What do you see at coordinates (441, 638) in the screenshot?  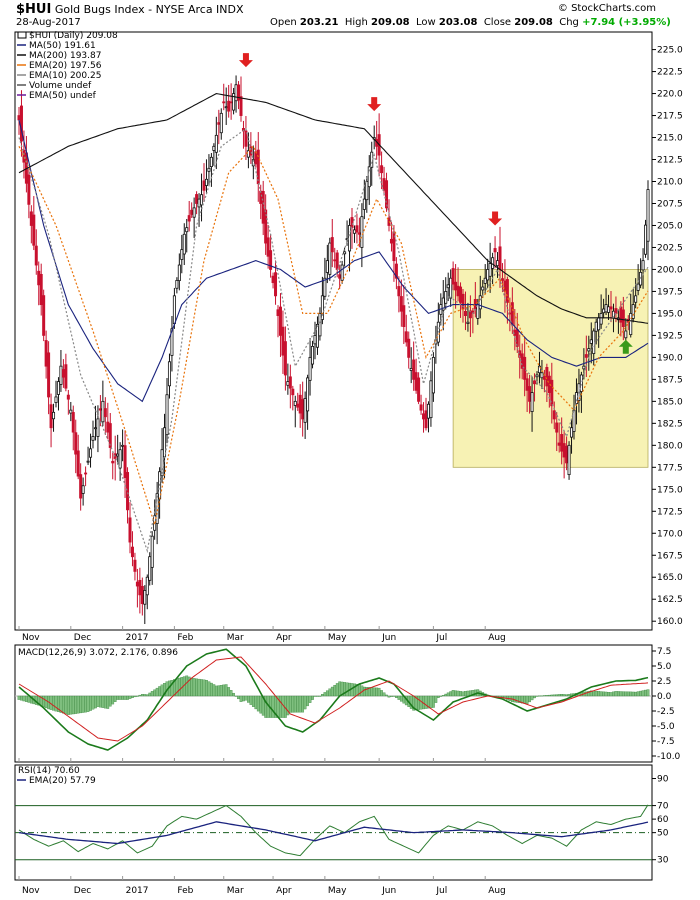 I see `x-axis-tick-label: Jul` at bounding box center [441, 638].